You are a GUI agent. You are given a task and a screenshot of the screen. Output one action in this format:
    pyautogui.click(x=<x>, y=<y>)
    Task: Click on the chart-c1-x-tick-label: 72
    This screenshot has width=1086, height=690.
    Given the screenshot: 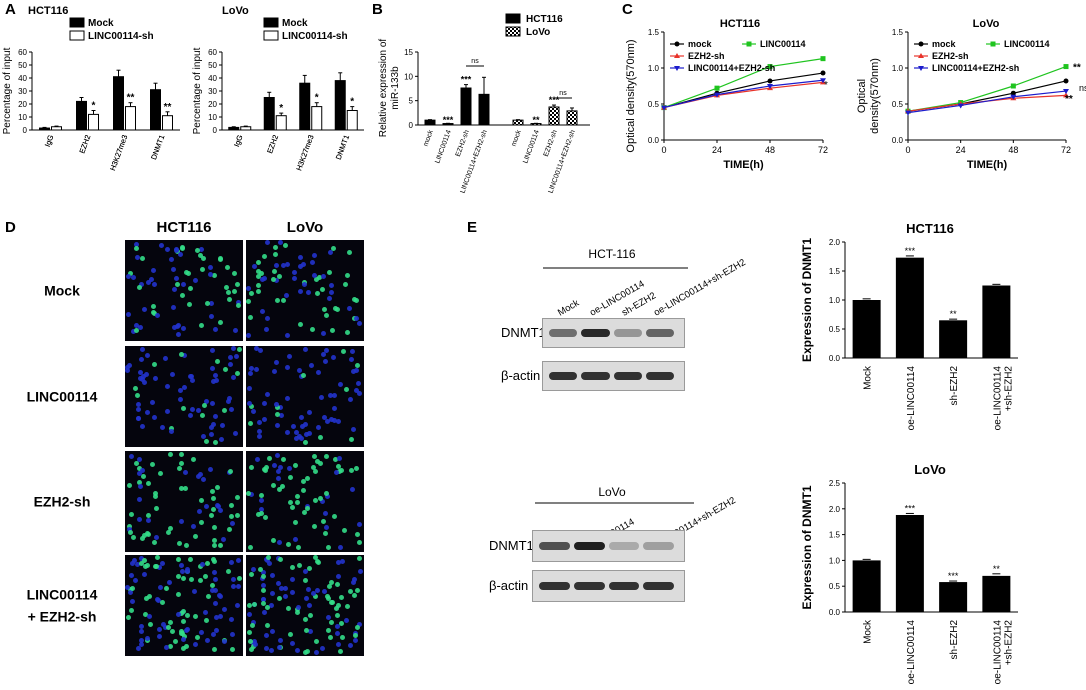 What is the action you would take?
    pyautogui.click(x=823, y=150)
    